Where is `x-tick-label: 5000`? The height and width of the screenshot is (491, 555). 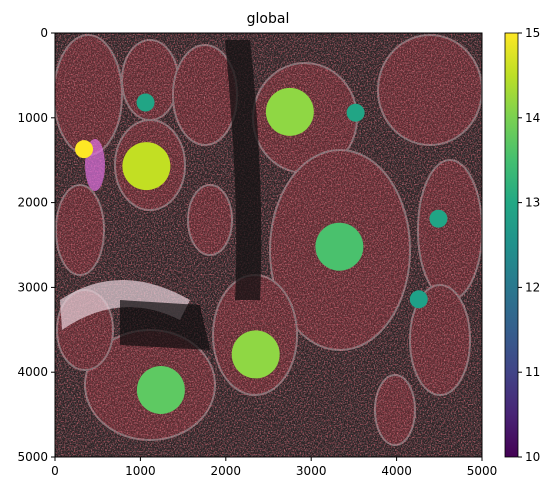 x-tick-label: 5000 is located at coordinates (482, 471).